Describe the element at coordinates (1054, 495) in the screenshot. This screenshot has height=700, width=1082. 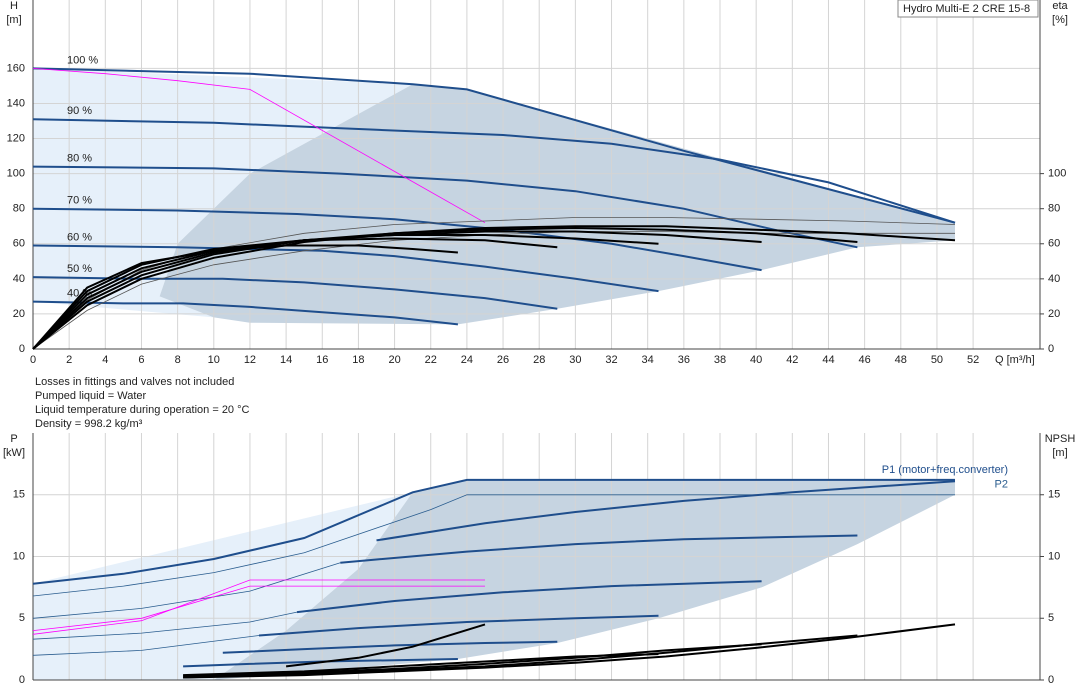
I see `y2-tick-label: 15` at that location.